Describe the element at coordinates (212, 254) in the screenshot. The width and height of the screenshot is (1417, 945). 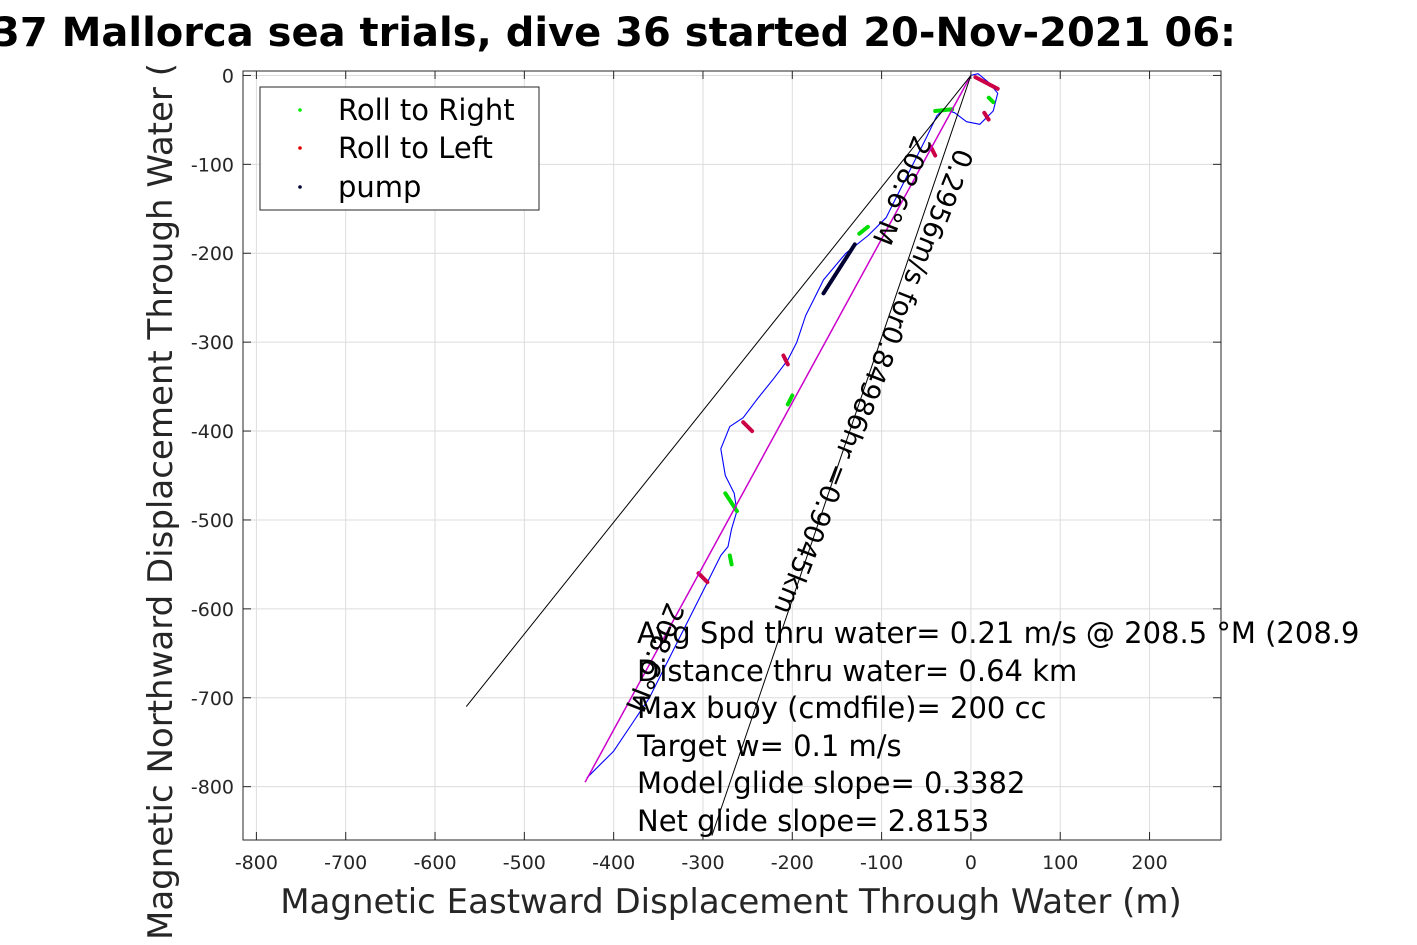
I see `y-tick-label: -200` at that location.